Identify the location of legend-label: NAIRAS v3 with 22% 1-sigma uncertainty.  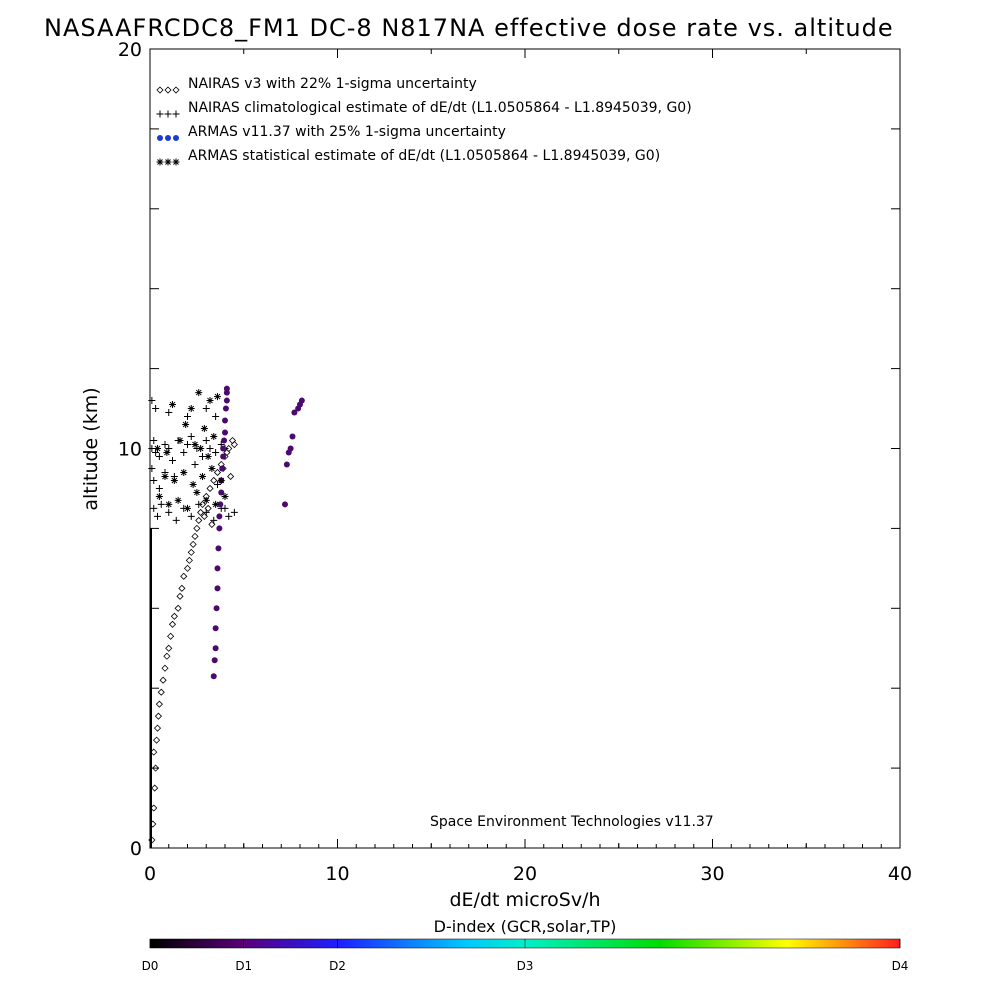
(332, 84).